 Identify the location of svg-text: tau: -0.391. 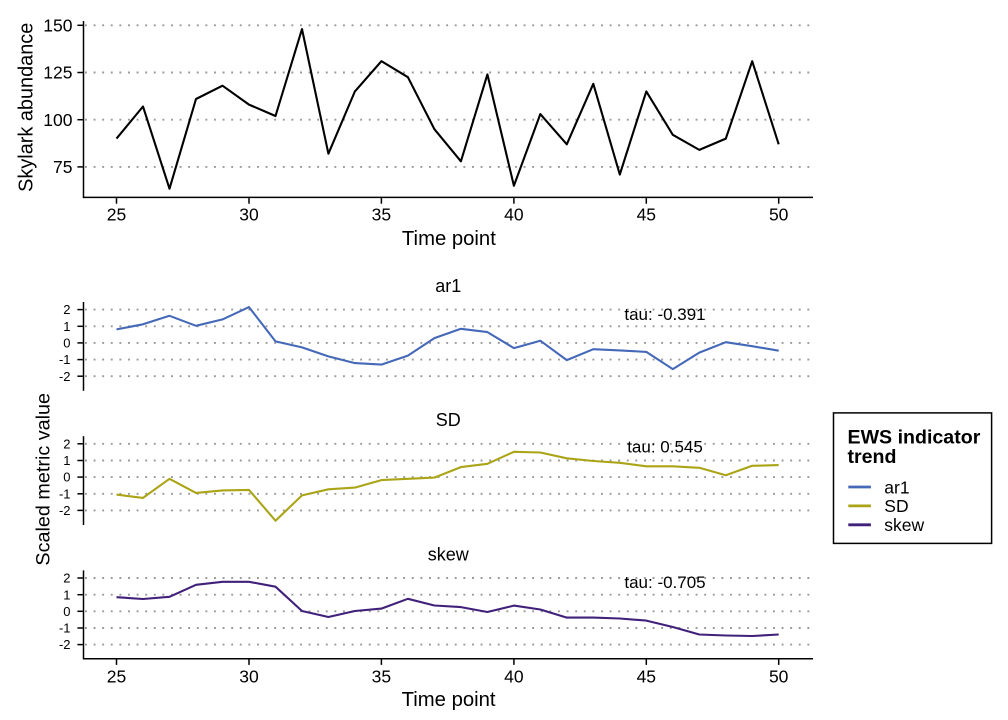
(664, 314).